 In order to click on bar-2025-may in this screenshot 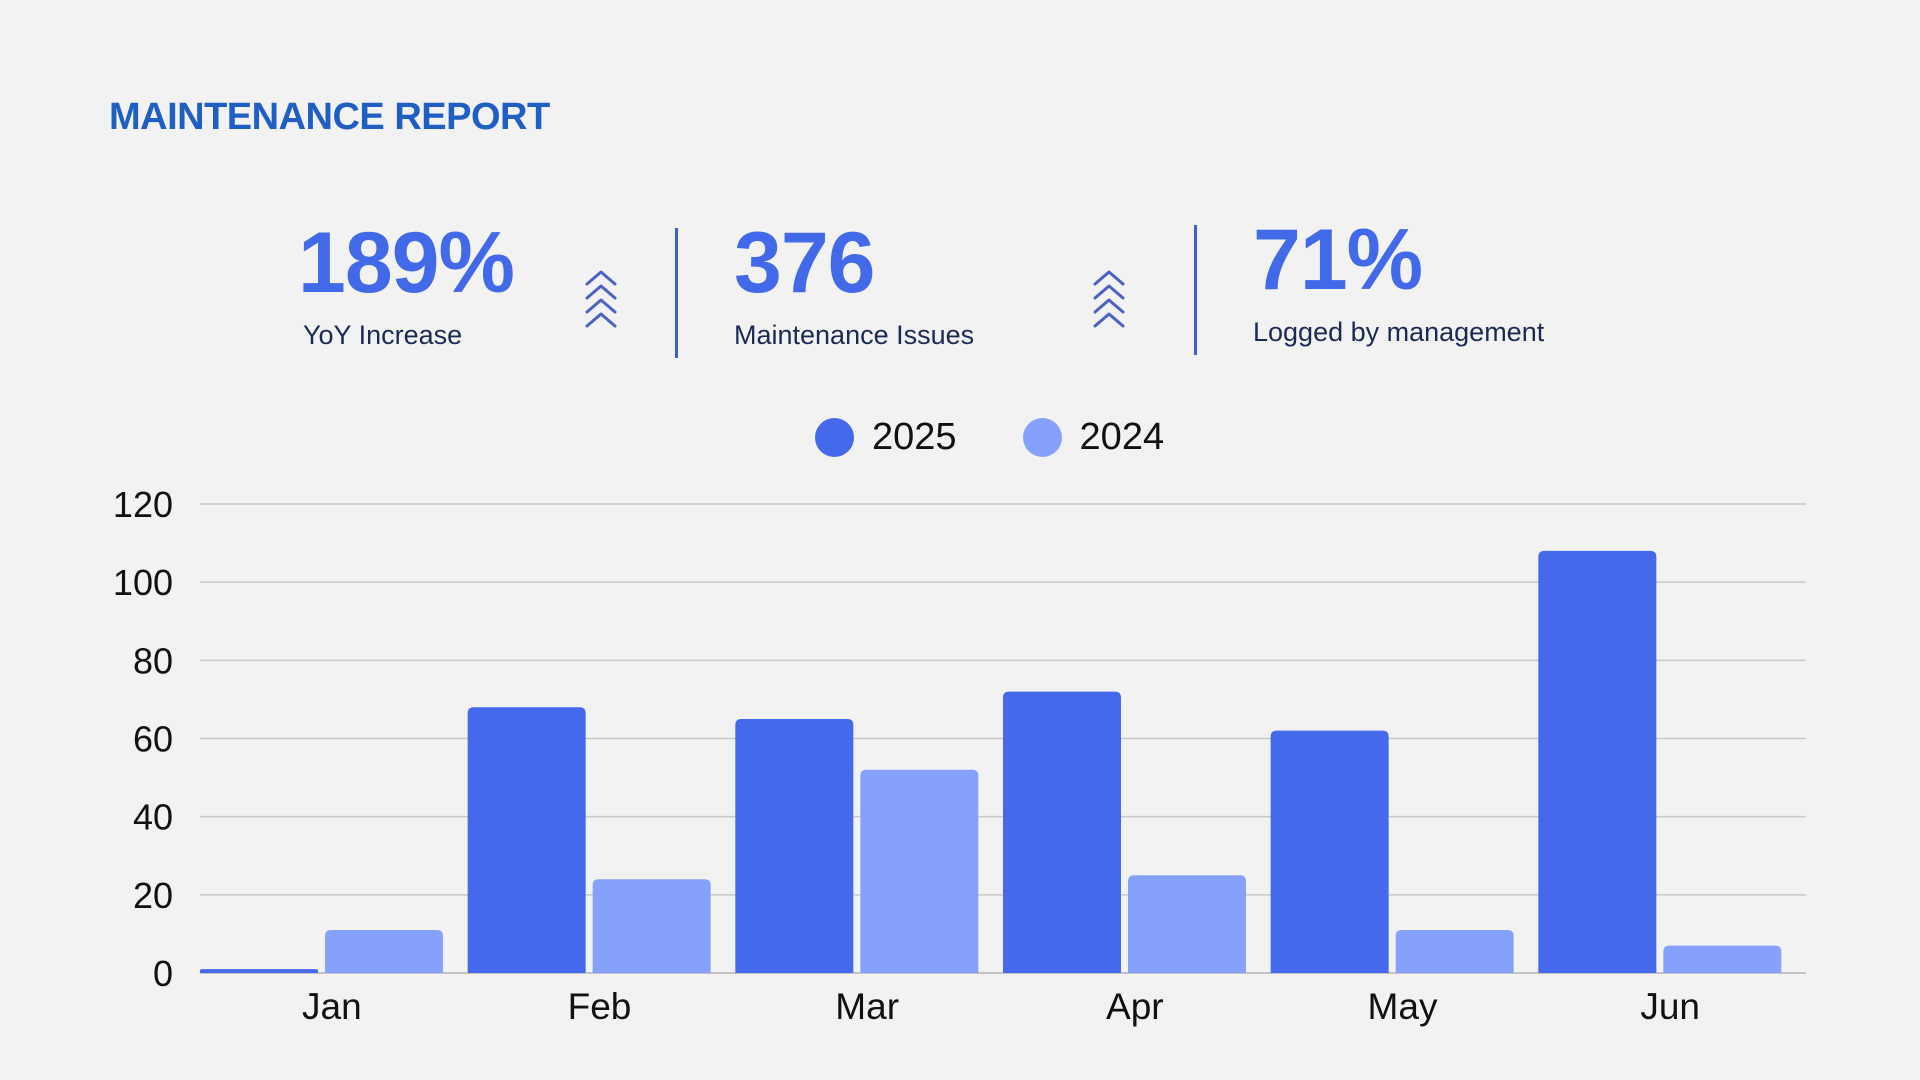, I will do `click(1329, 851)`.